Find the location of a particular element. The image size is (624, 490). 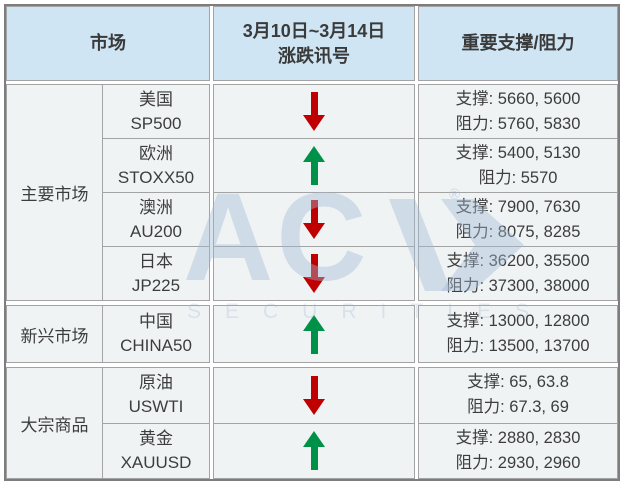

market-symbol: STOXX50 is located at coordinates (156, 177).